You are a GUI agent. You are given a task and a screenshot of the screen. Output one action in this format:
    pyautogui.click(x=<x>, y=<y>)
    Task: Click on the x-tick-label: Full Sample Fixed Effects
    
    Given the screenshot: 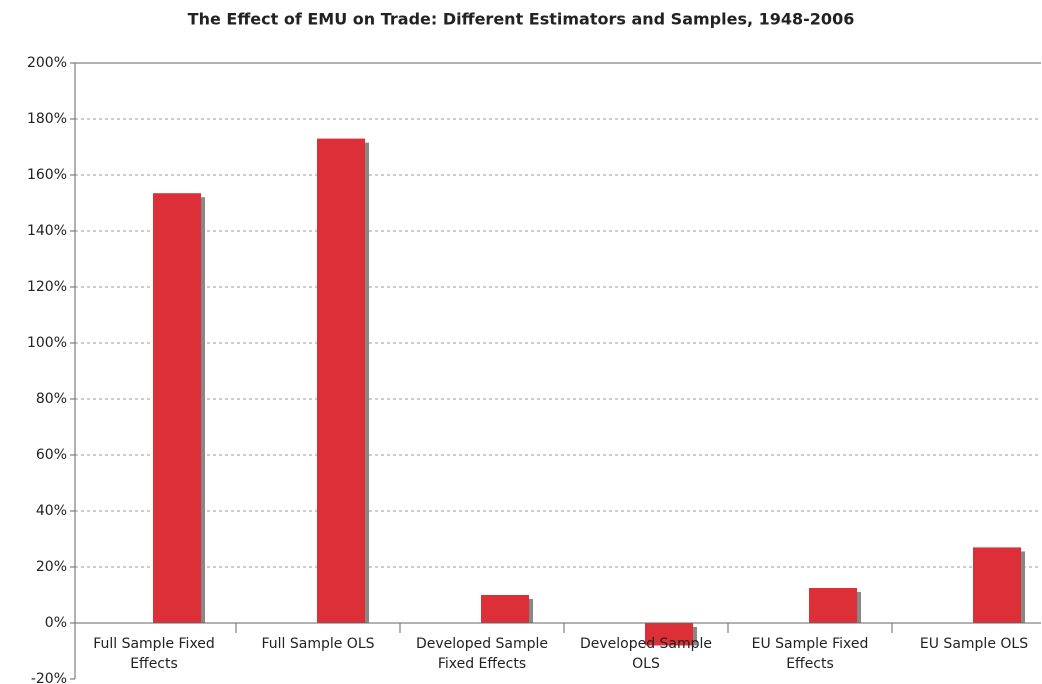 What is the action you would take?
    pyautogui.click(x=154, y=654)
    